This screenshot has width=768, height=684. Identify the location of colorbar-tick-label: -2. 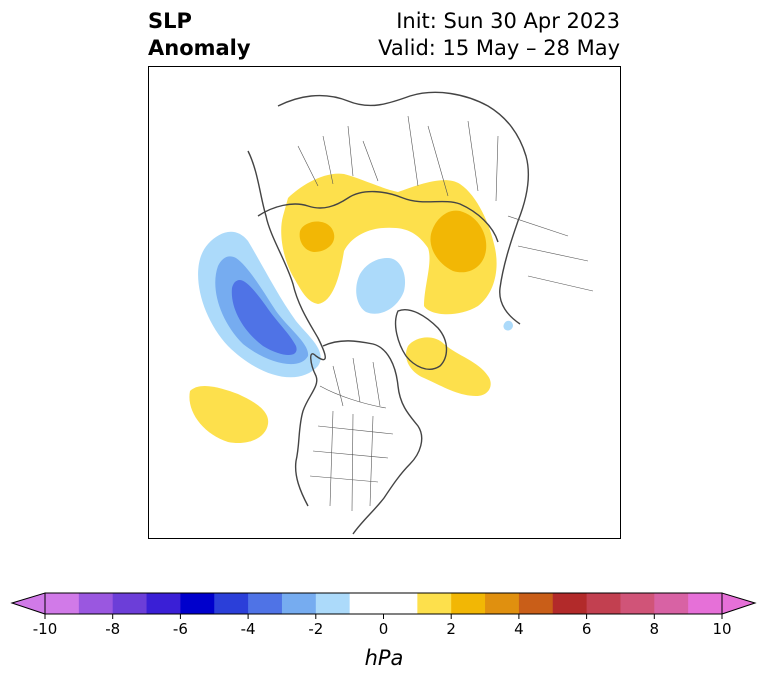
(315, 629).